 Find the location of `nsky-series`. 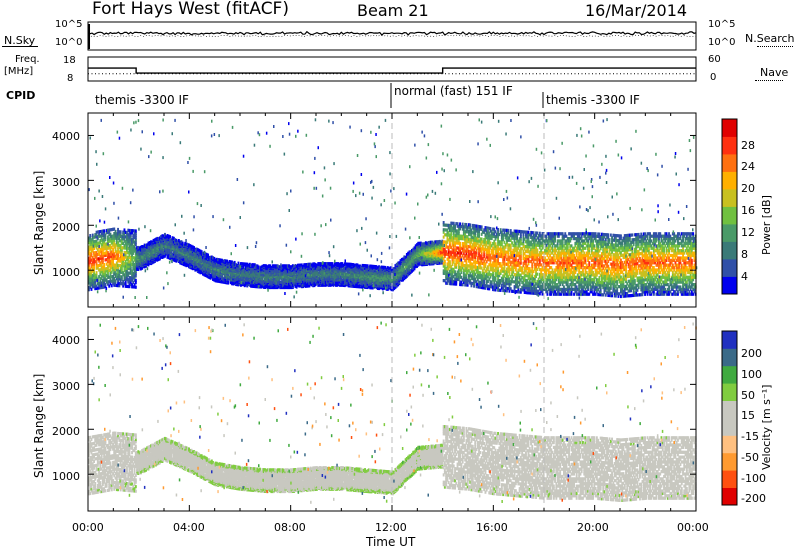

nsky-series is located at coordinates (392, 36).